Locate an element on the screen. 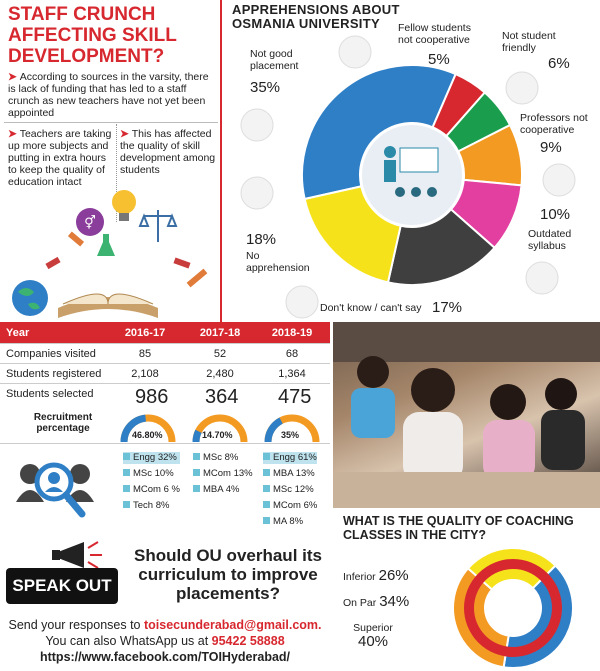  diploma-icon is located at coordinates (182, 263).